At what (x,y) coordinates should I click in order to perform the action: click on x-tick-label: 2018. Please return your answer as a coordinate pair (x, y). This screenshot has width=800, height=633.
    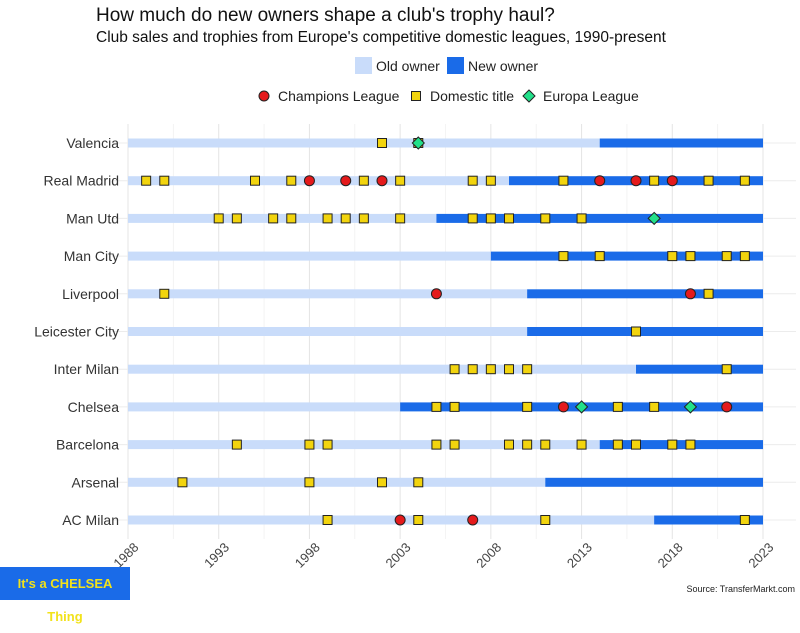
    Looking at the image, I should click on (670, 555).